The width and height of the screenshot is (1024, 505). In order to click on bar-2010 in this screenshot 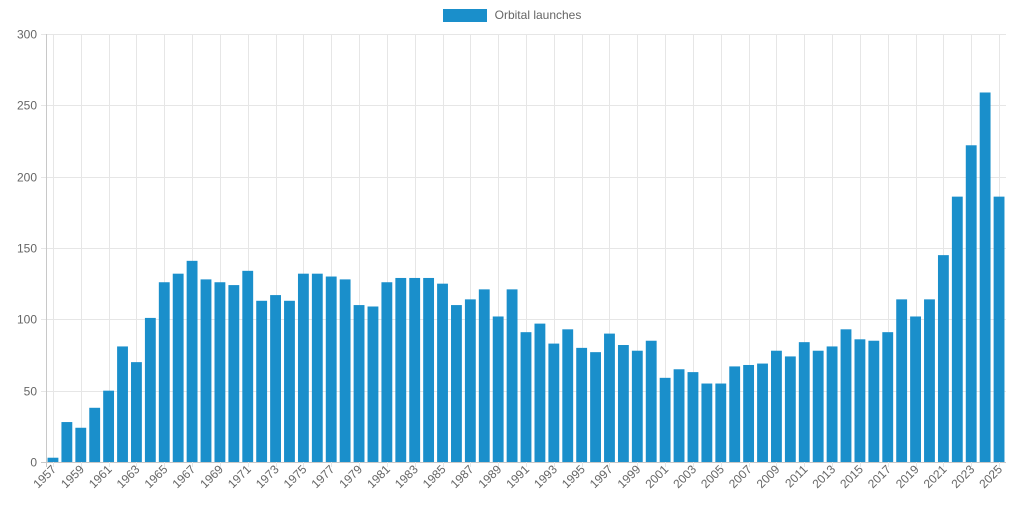, I will do `click(790, 409)`.